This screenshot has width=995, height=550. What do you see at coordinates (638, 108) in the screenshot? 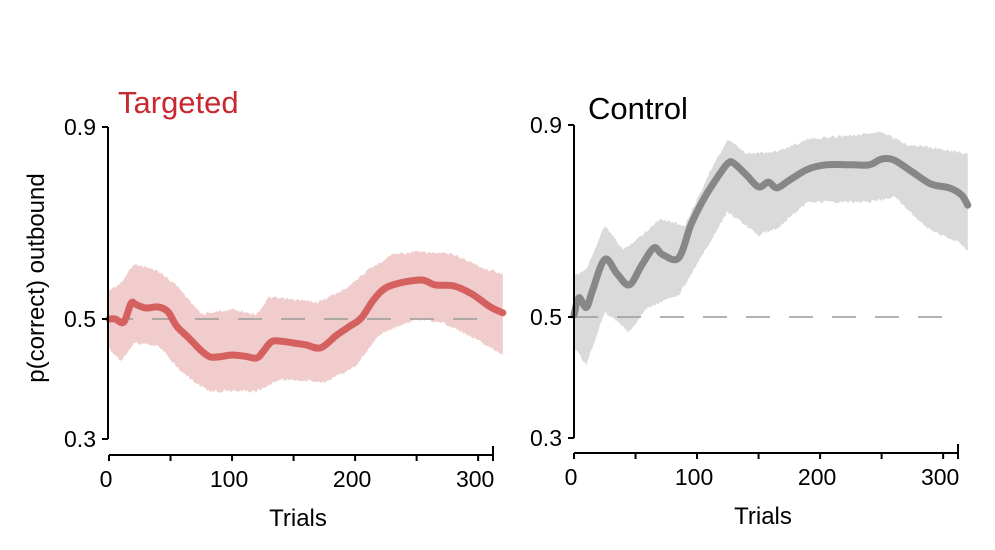
I see `control-title: Control` at bounding box center [638, 108].